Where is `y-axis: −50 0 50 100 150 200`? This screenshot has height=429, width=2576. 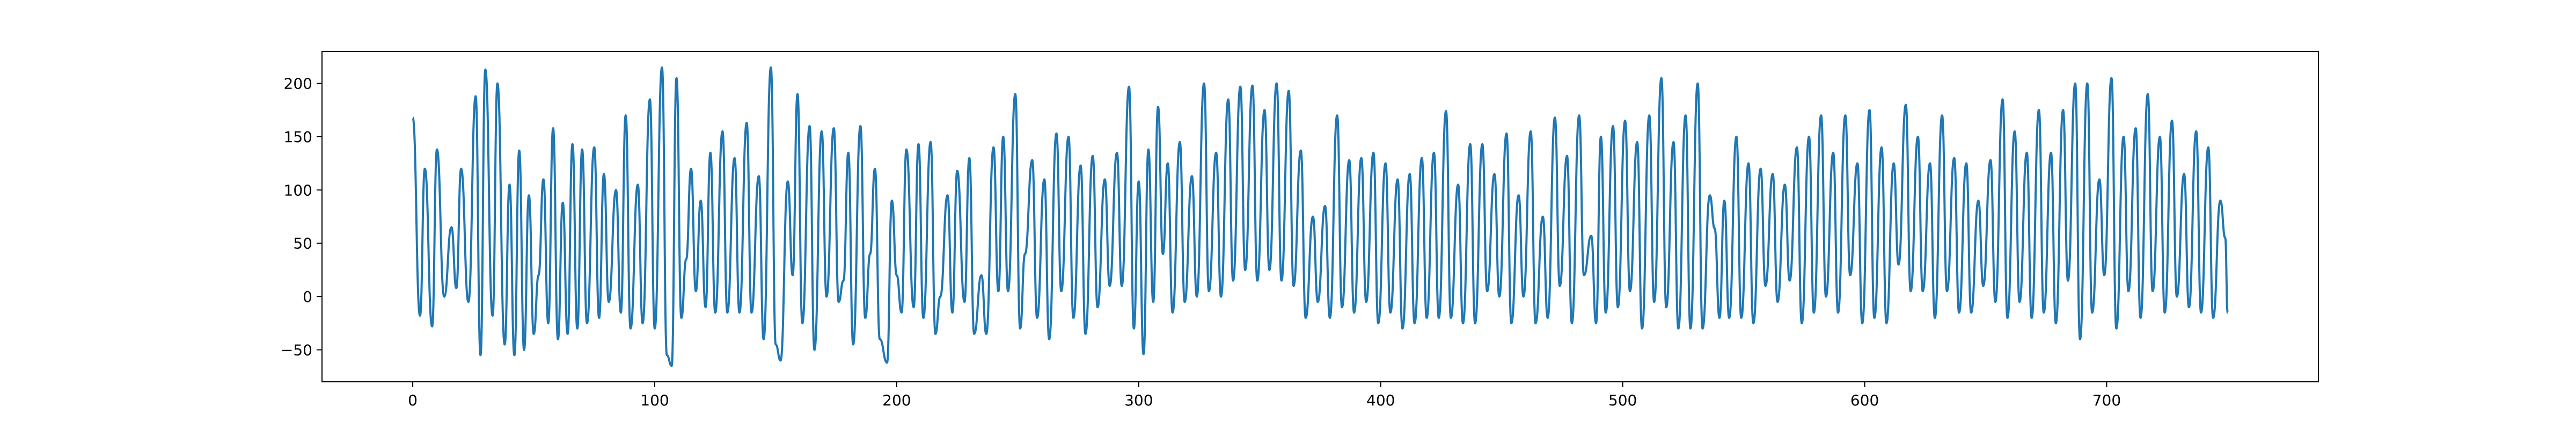
y-axis: −50 0 50 100 150 200 is located at coordinates (301, 217).